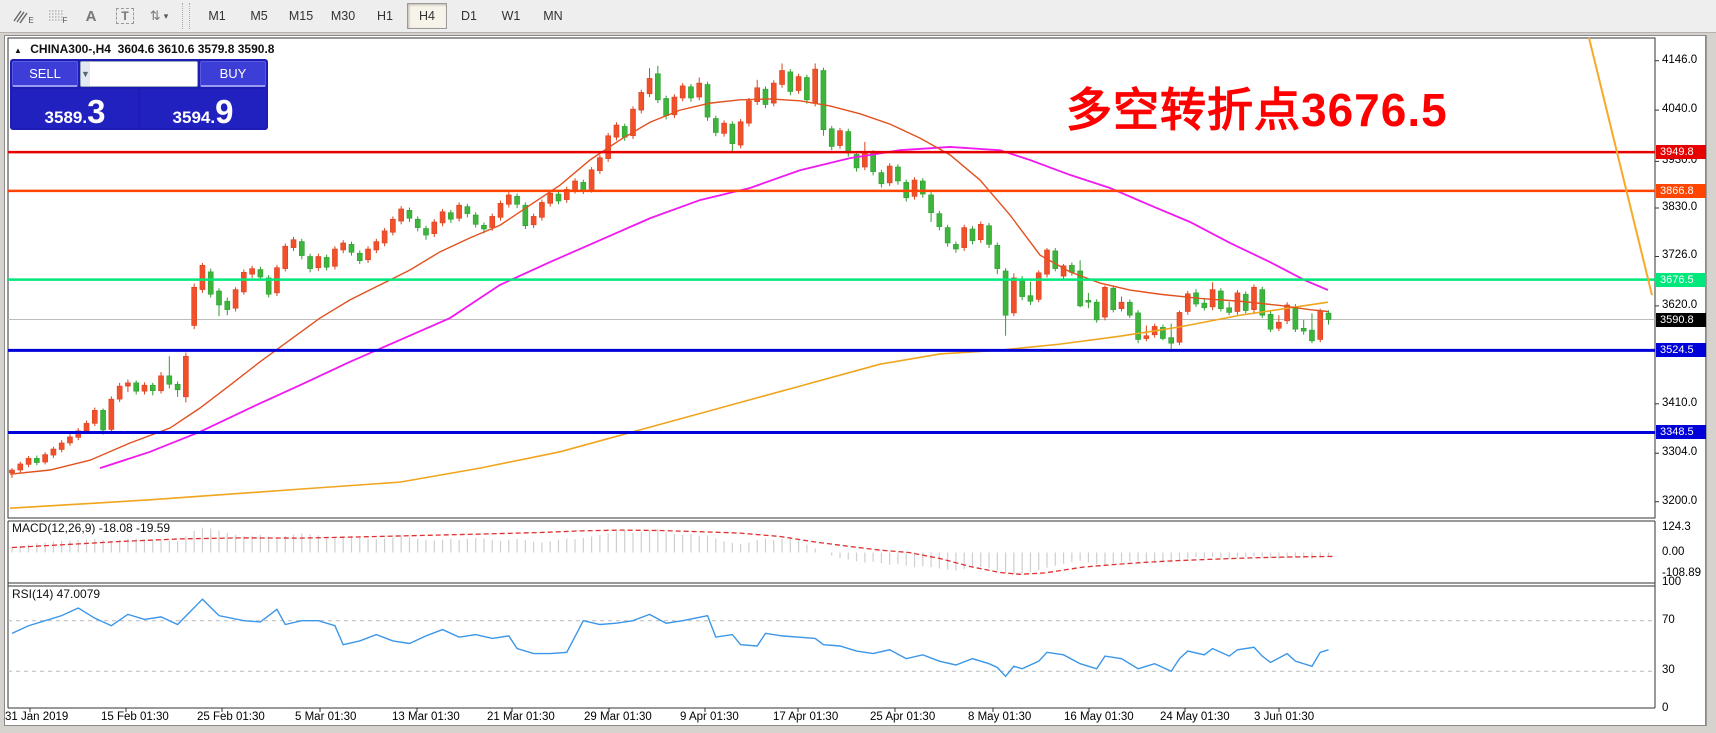 The image size is (1716, 733). I want to click on timeframe-m15: M15, so click(301, 16).